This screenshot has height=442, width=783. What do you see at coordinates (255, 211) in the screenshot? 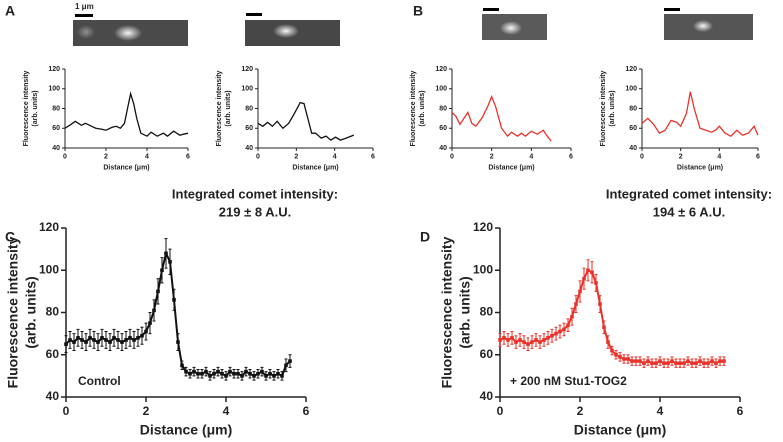
I see `annotation: 219 ± 8 A.U.` at bounding box center [255, 211].